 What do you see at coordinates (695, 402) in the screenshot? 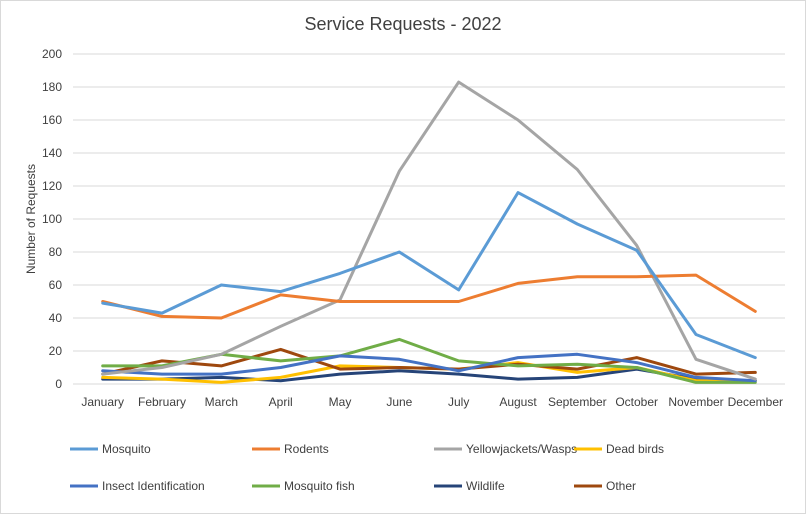
I see `x-tick-label: November` at bounding box center [695, 402].